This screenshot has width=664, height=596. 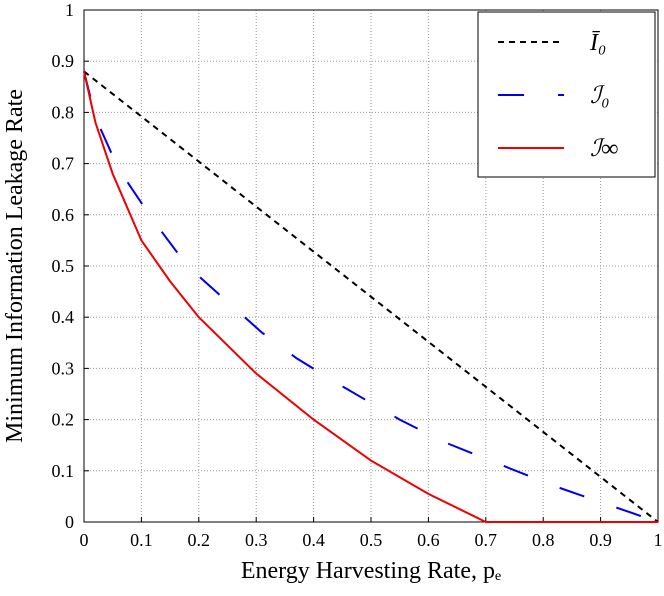 I want to click on x-tick-label: 0.1, so click(x=141, y=540).